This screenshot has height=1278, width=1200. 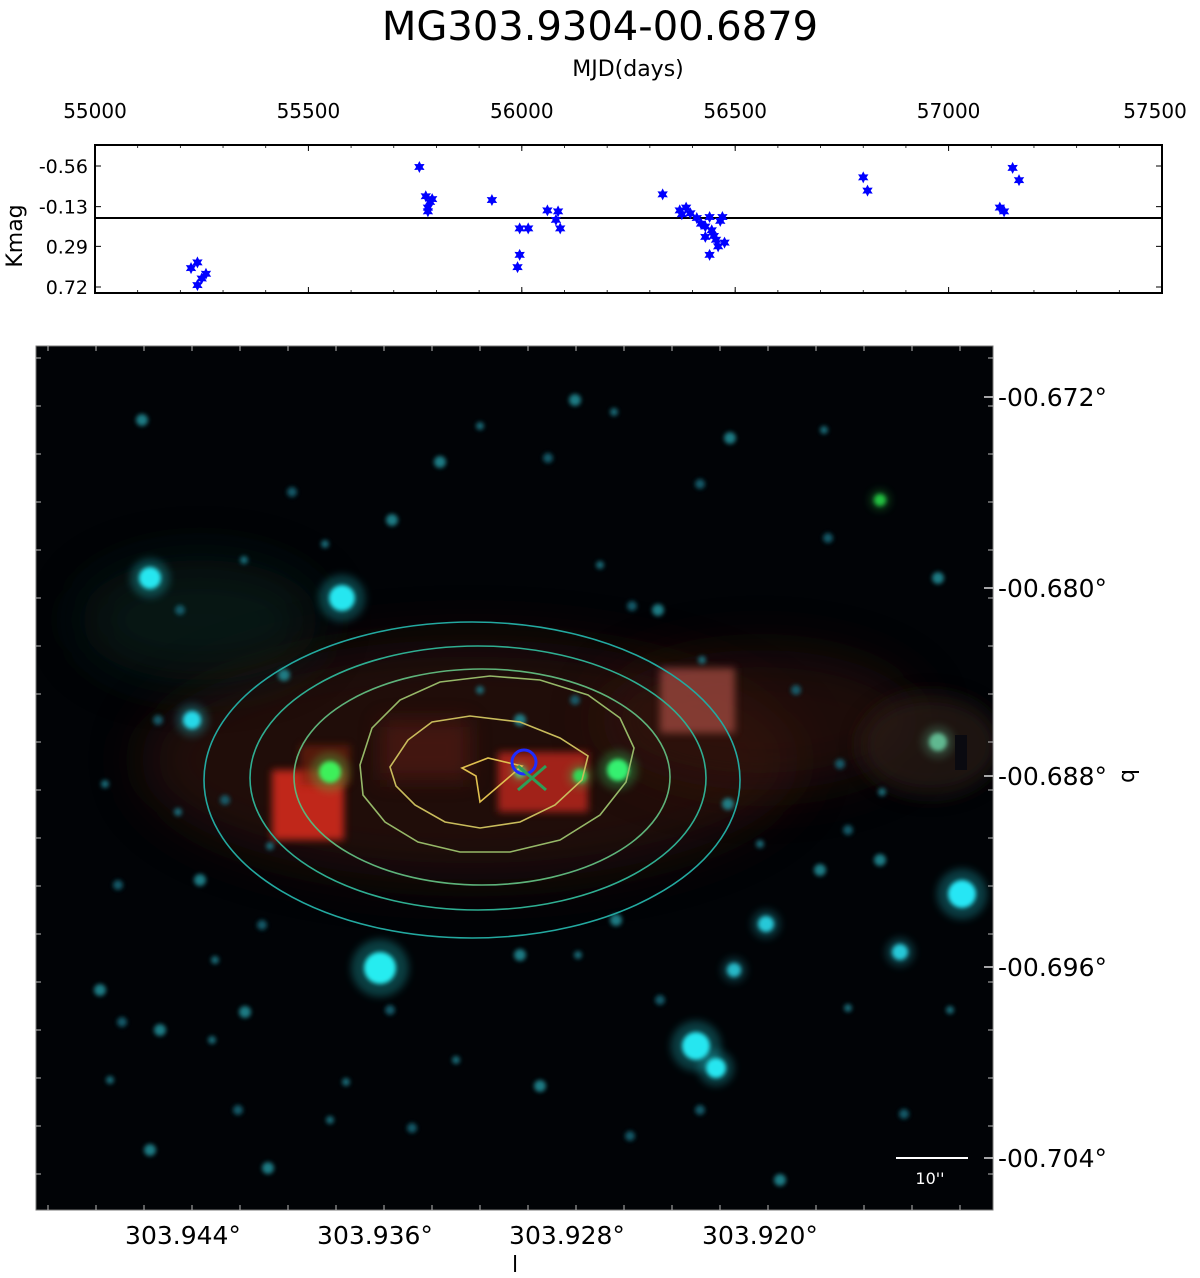 What do you see at coordinates (961, 752) in the screenshot?
I see `image-edge` at bounding box center [961, 752].